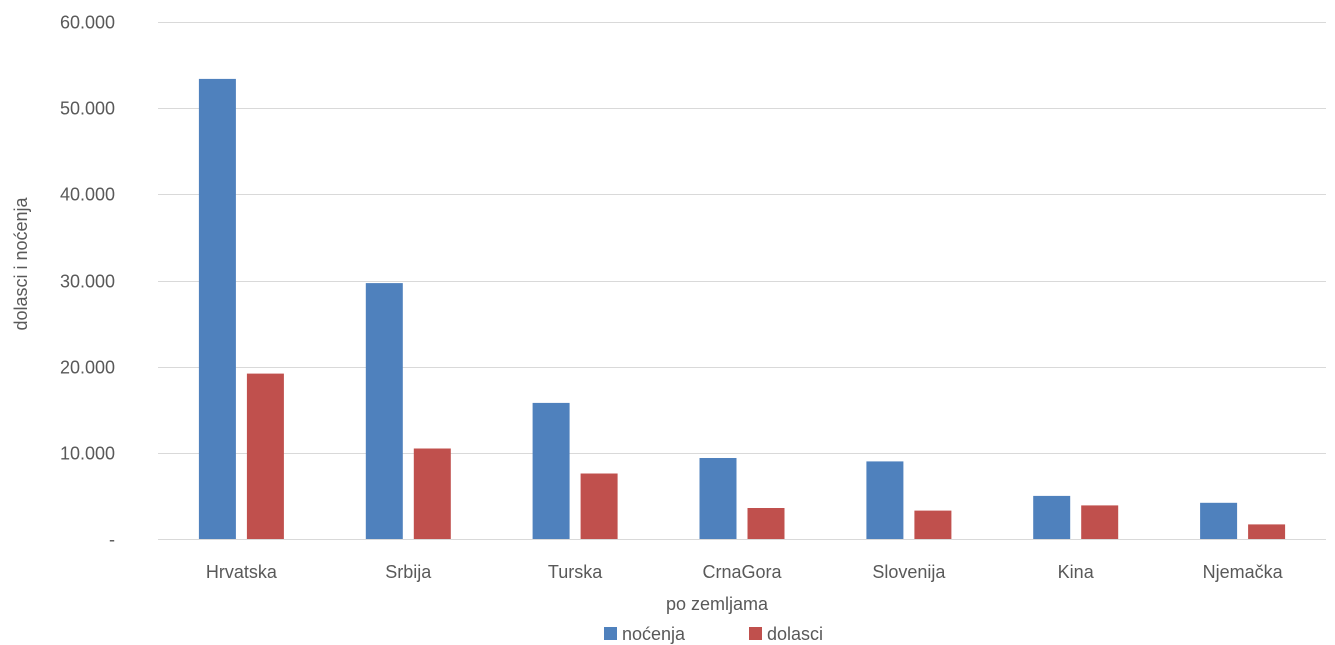 The height and width of the screenshot is (645, 1335). What do you see at coordinates (87, 368) in the screenshot?
I see `y-tick-label: 20.000` at bounding box center [87, 368].